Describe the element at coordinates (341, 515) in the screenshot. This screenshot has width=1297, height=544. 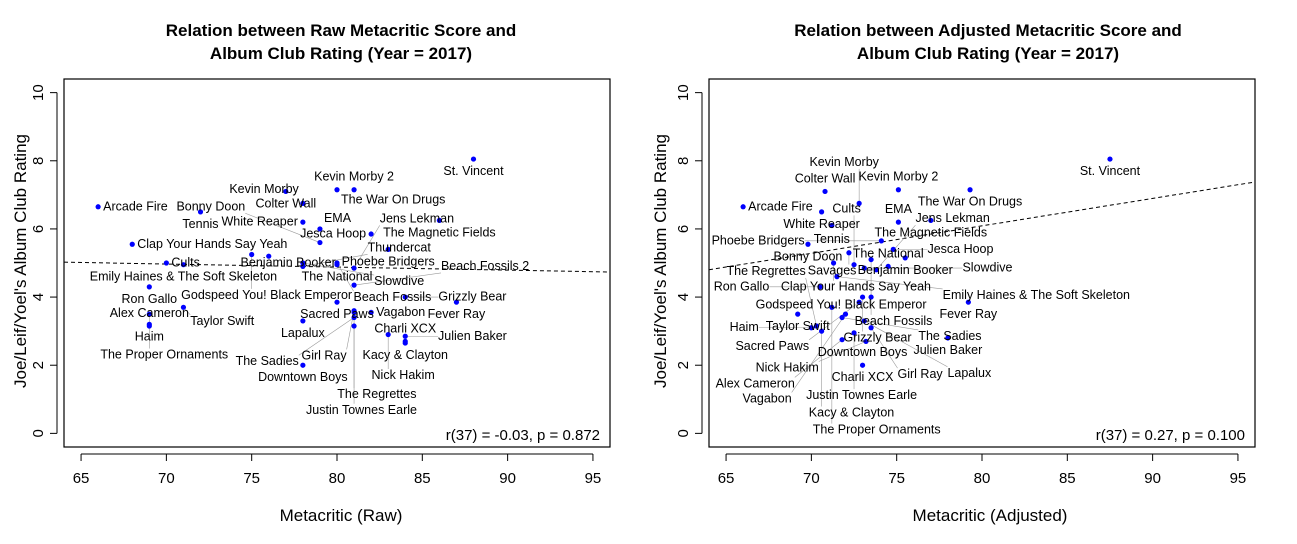
I see `x-axis-label: Metacritic (Raw)` at that location.